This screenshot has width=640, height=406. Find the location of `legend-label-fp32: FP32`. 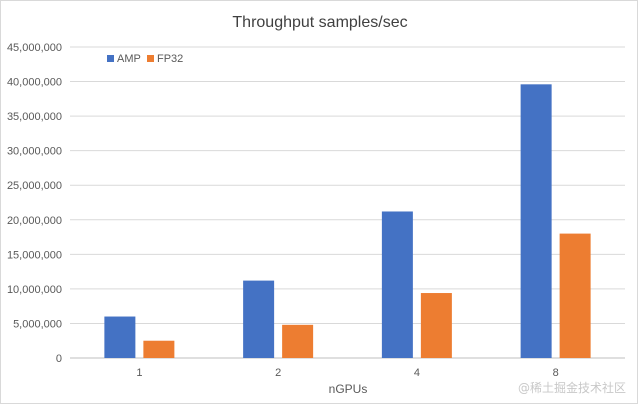

legend-label-fp32: FP32 is located at coordinates (170, 59).